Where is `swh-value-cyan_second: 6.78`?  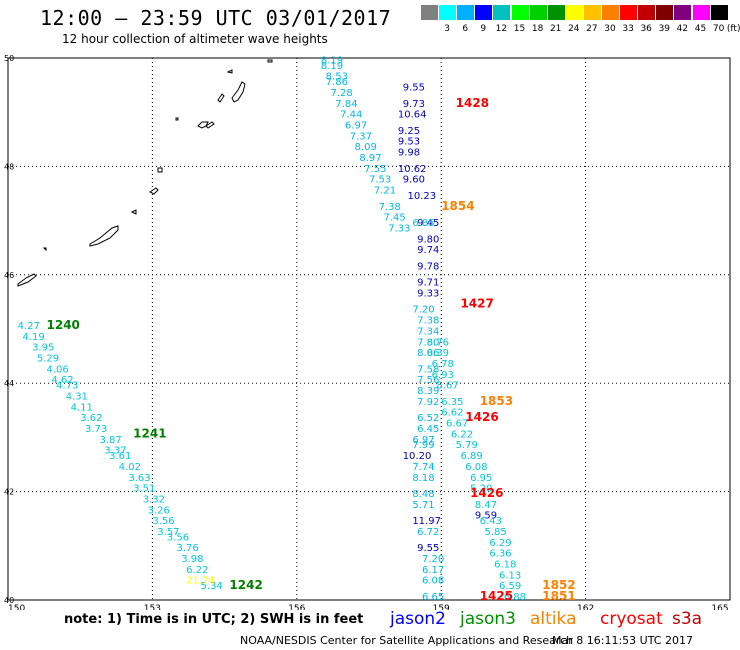 swh-value-cyan_second: 6.78 is located at coordinates (443, 364).